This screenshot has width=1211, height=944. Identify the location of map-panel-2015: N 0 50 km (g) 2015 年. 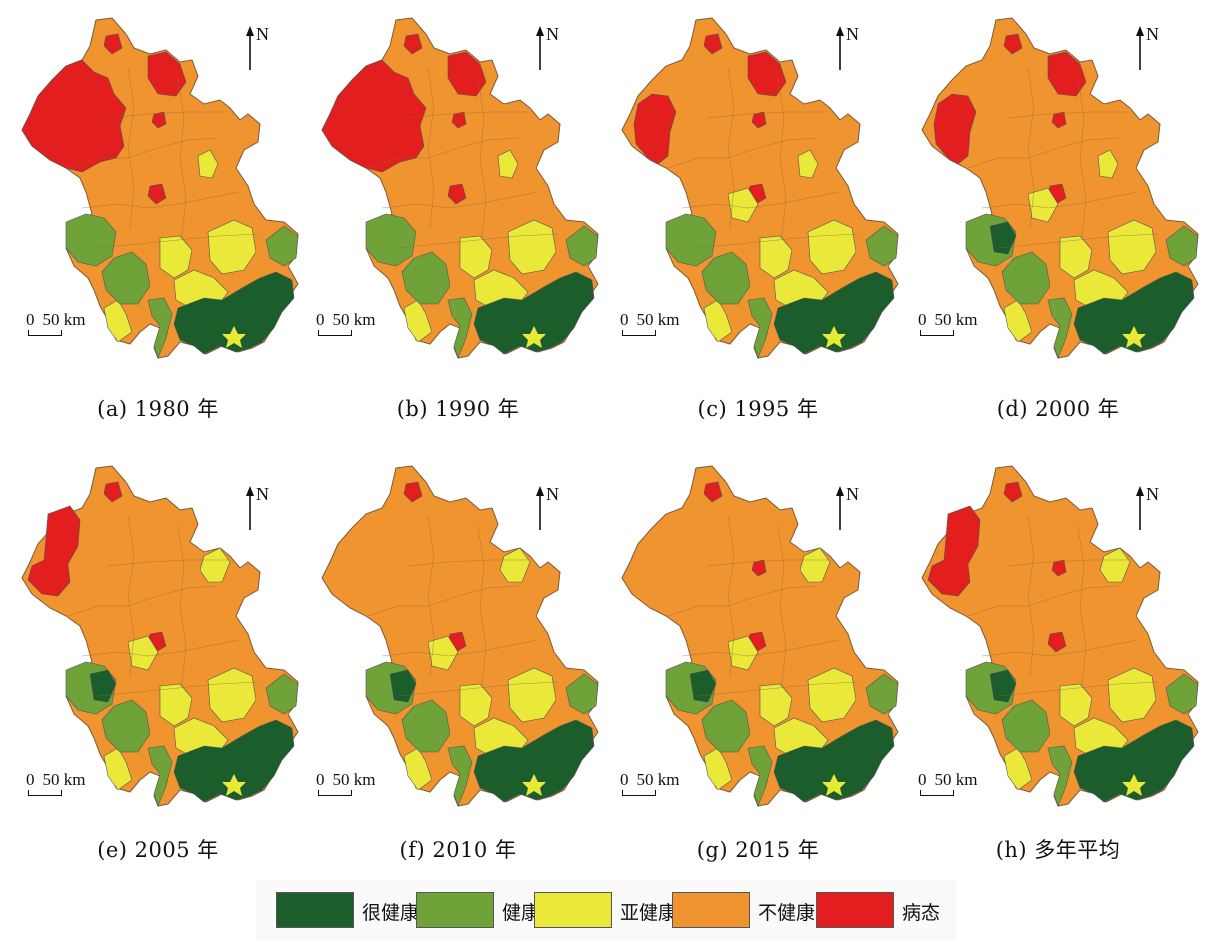
(758, 676).